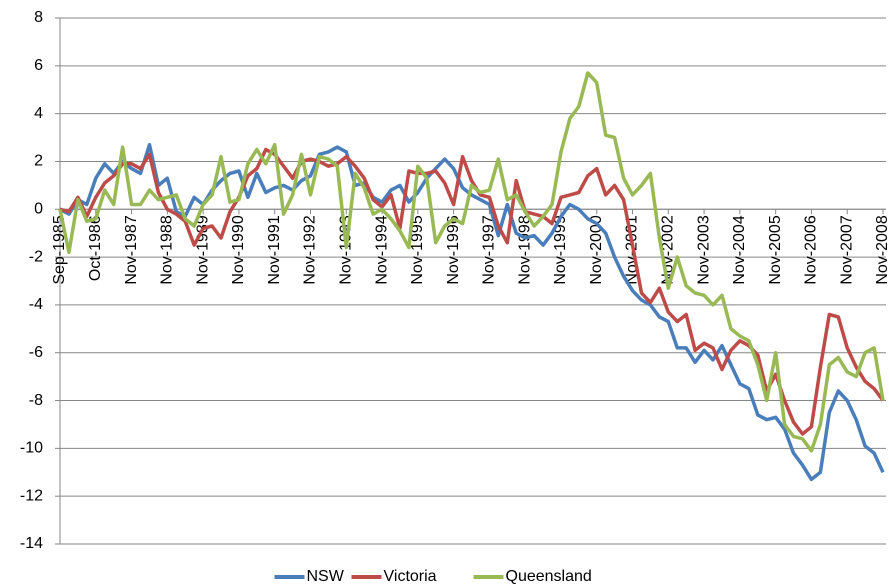  I want to click on x-tick-label: Nov-1998, so click(524, 249).